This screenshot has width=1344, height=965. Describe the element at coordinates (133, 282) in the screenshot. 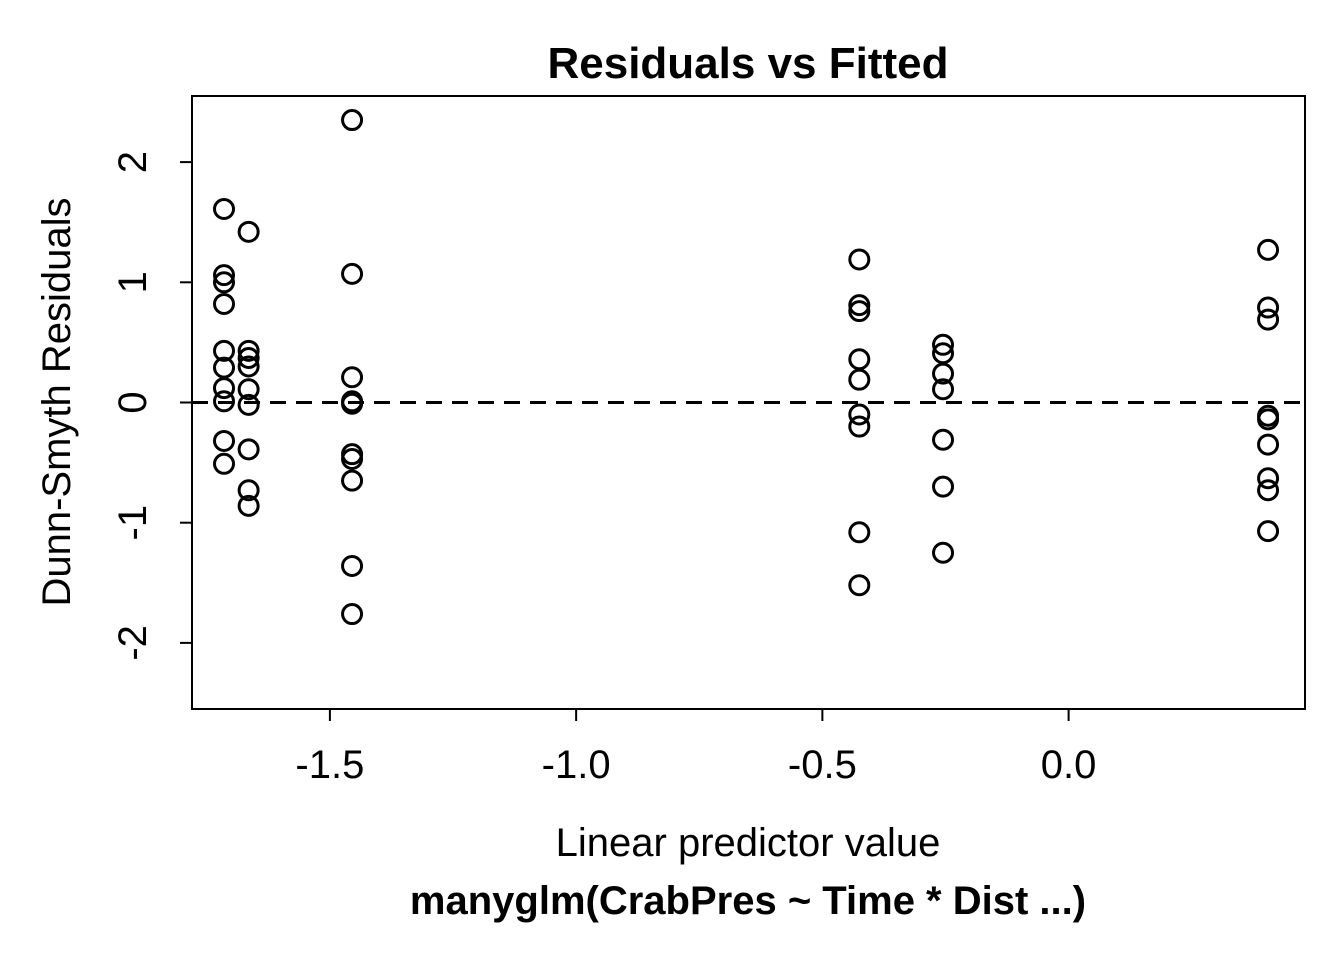

I see `y-tick-label: 1` at that location.